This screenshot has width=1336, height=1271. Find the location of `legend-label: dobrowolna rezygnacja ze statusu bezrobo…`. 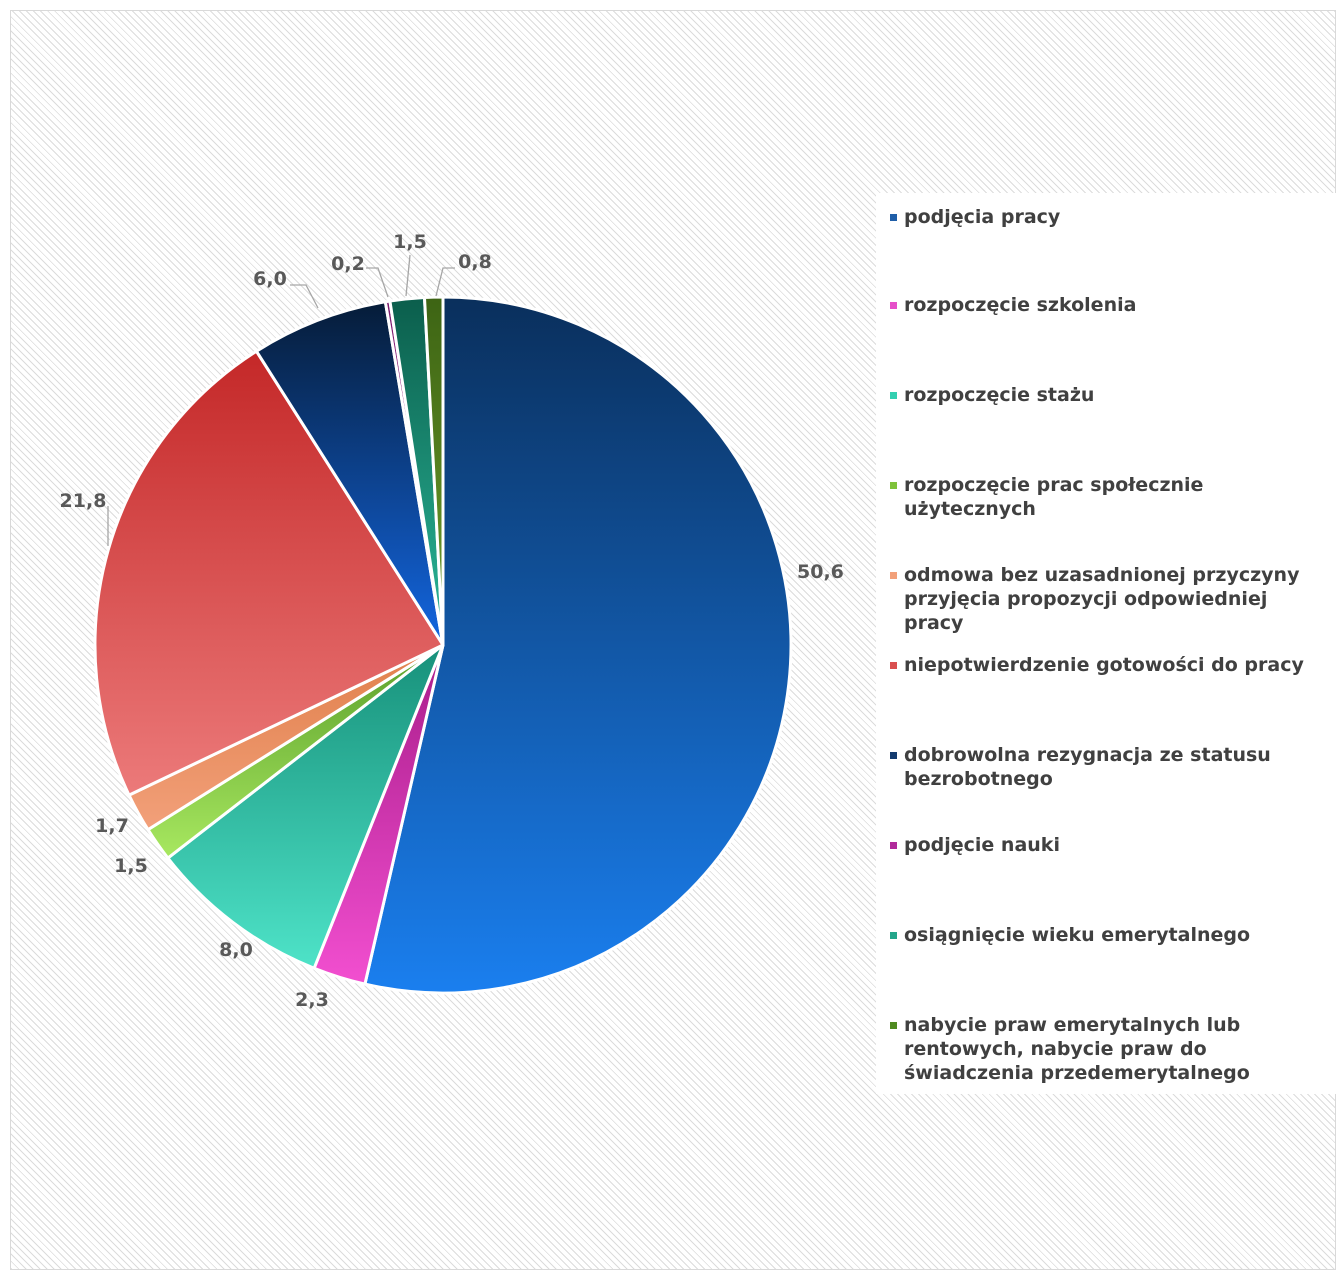

legend-label: dobrowolna rezygnacja ze statusu bezrobo… is located at coordinates (1087, 767).